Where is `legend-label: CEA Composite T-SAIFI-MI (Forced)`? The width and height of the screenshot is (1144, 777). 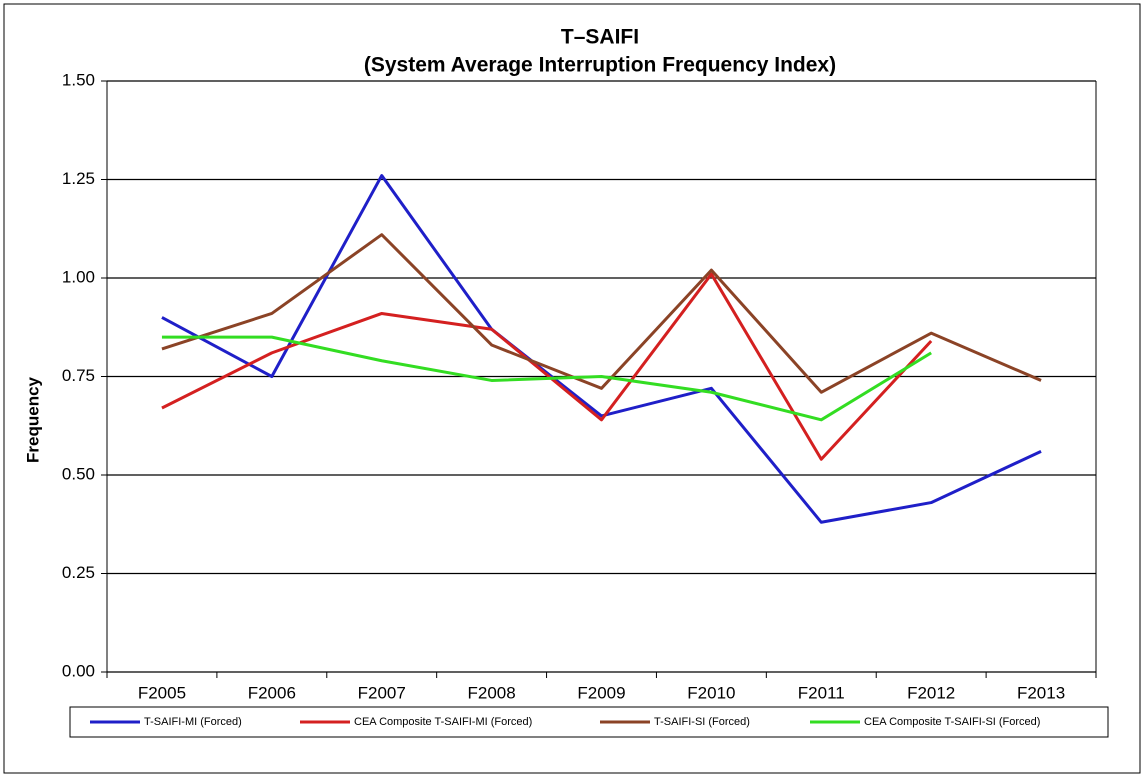
legend-label: CEA Composite T-SAIFI-MI (Forced) is located at coordinates (443, 722).